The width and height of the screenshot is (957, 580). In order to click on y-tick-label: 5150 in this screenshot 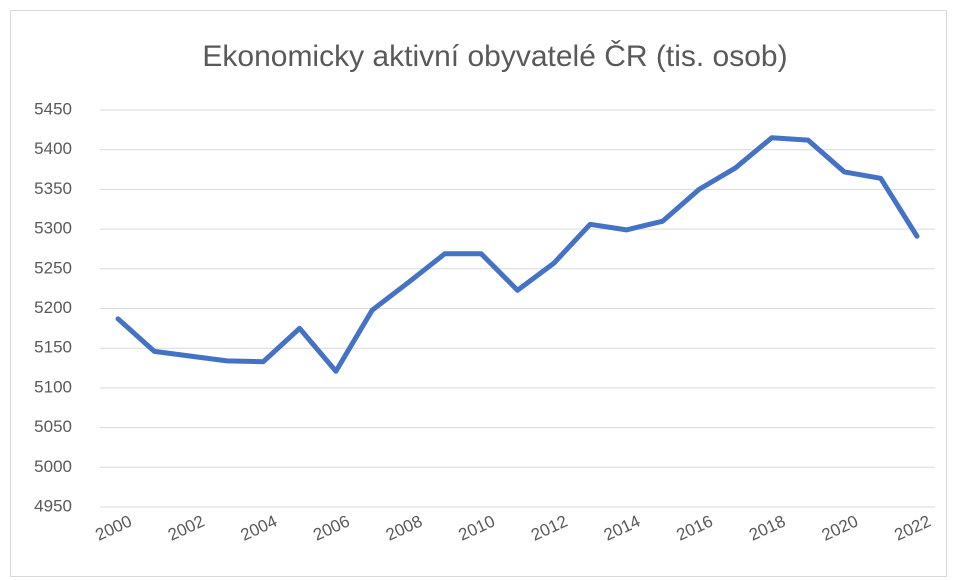, I will do `click(53, 347)`.